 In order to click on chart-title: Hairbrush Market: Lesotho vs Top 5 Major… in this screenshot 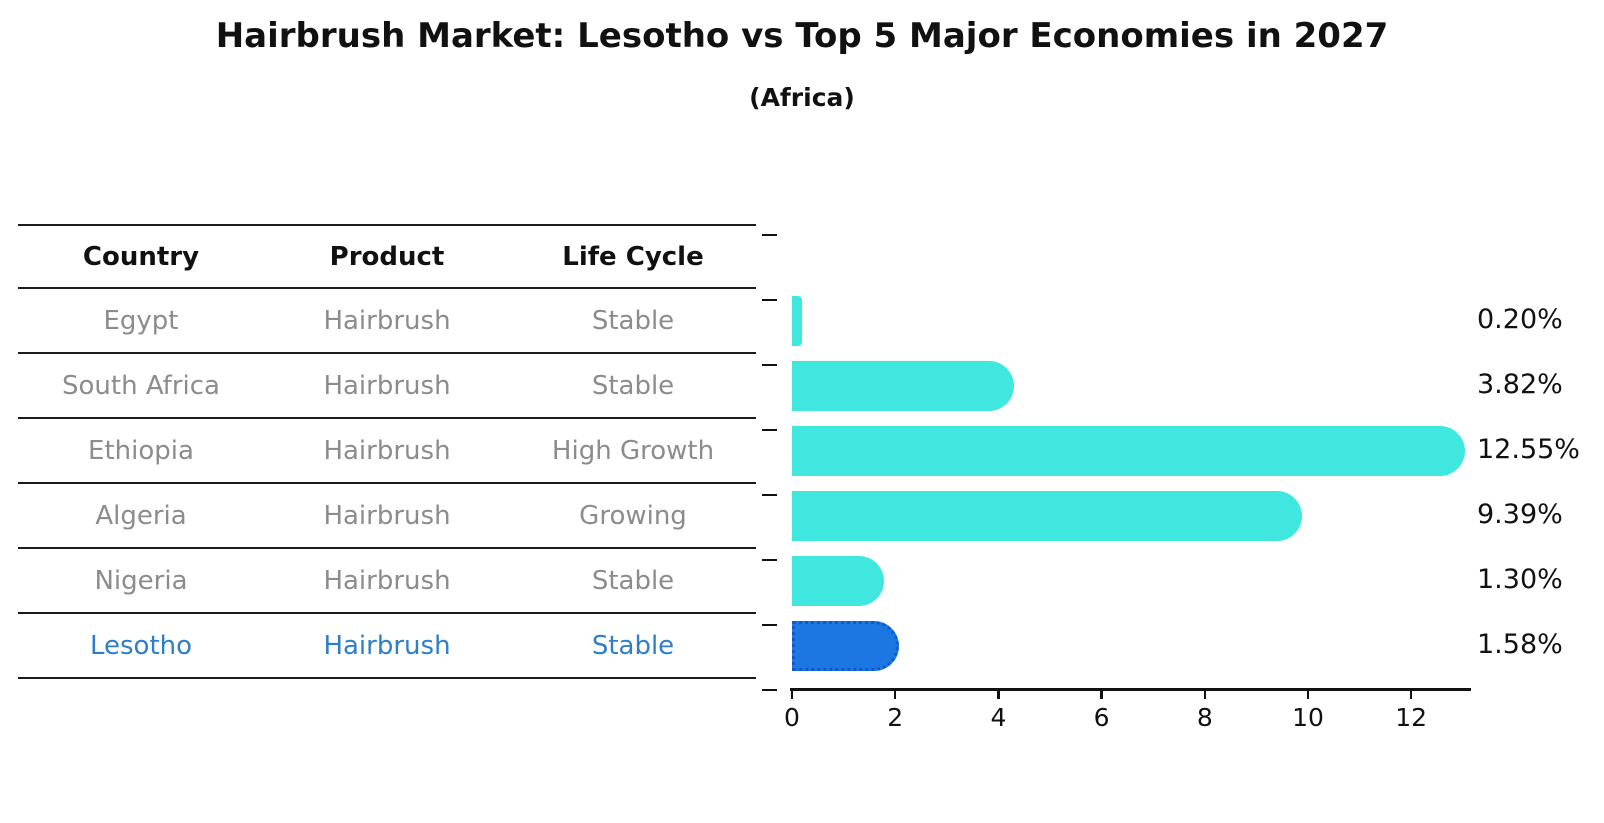, I will do `click(802, 36)`.